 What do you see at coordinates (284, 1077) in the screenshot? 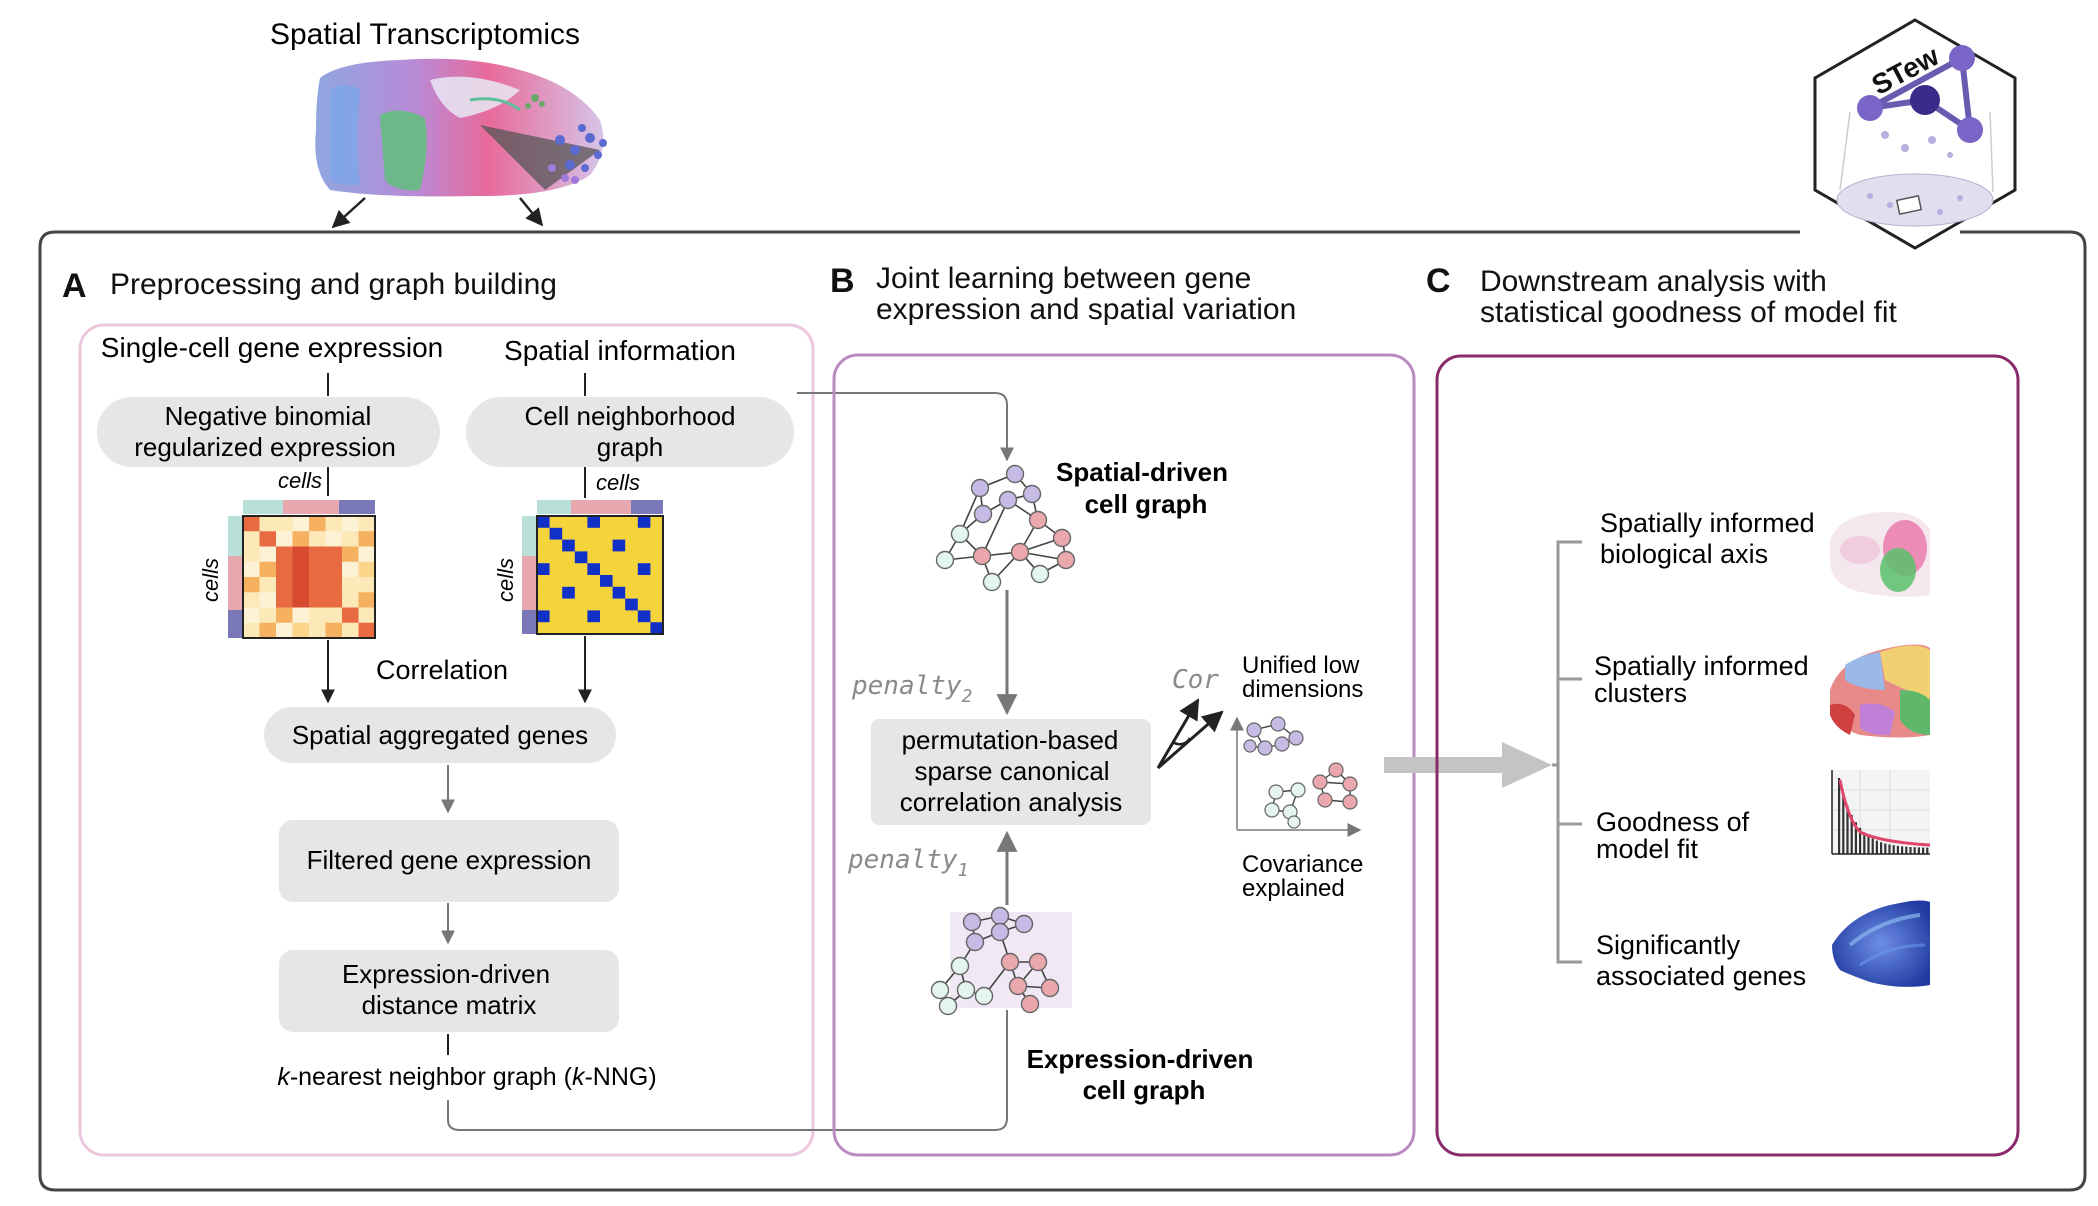
I see `knn-k1: k` at bounding box center [284, 1077].